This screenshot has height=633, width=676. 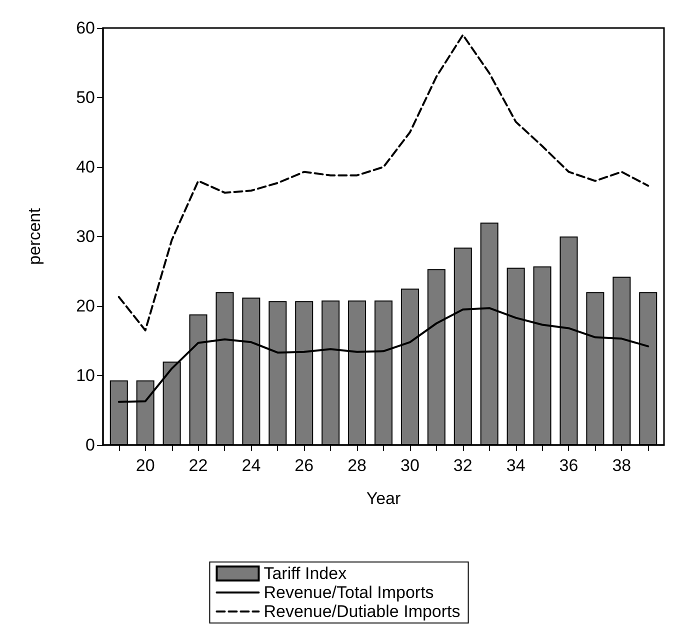 What do you see at coordinates (85, 236) in the screenshot?
I see `y-tick-label: 30` at bounding box center [85, 236].